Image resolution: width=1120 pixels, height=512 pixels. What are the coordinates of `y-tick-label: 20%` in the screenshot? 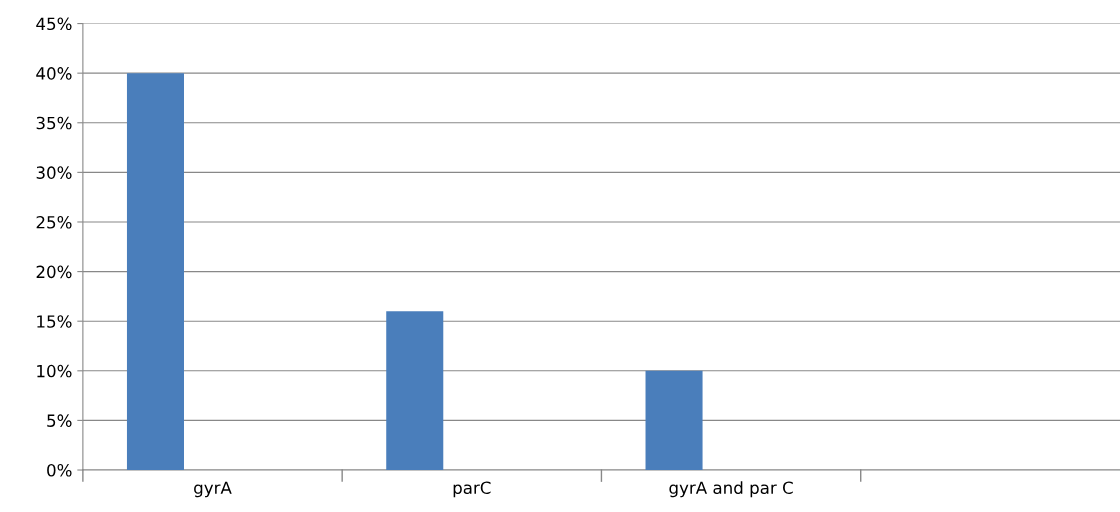 It's located at (54, 272).